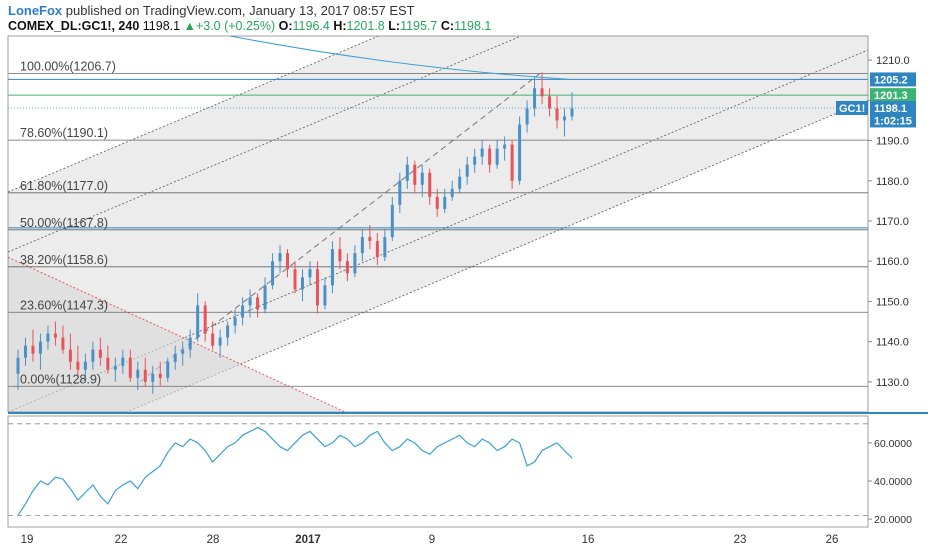 The width and height of the screenshot is (932, 550). What do you see at coordinates (588, 540) in the screenshot?
I see `x-tick-label: 16` at bounding box center [588, 540].